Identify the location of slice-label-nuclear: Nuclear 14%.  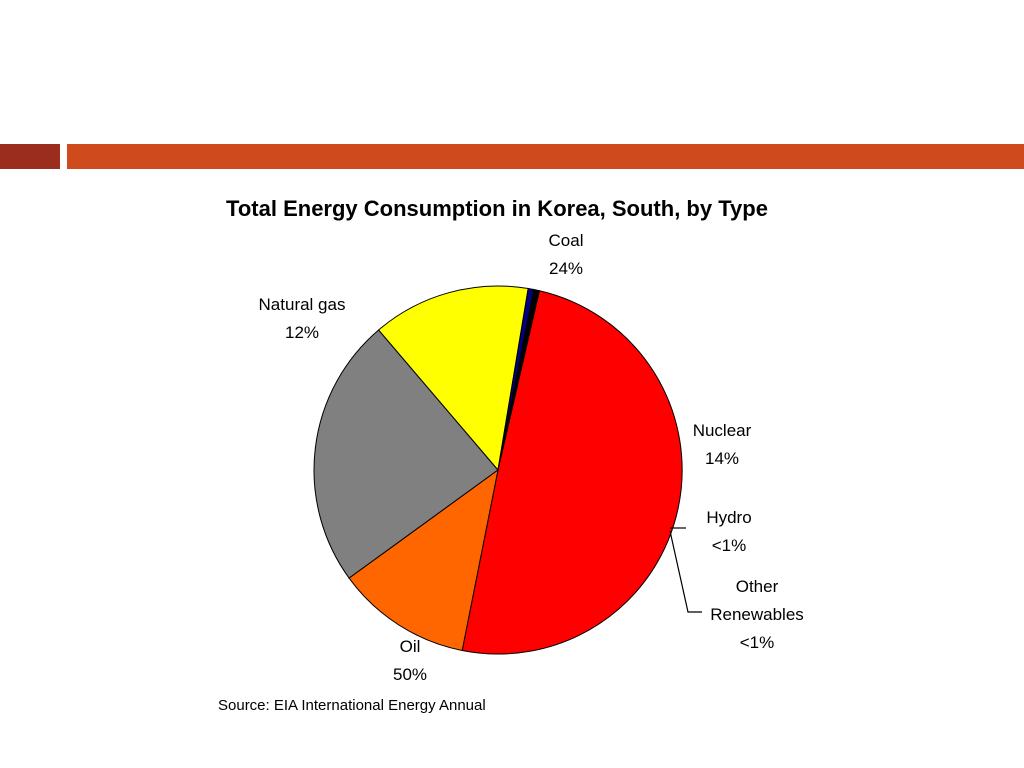
(722, 444).